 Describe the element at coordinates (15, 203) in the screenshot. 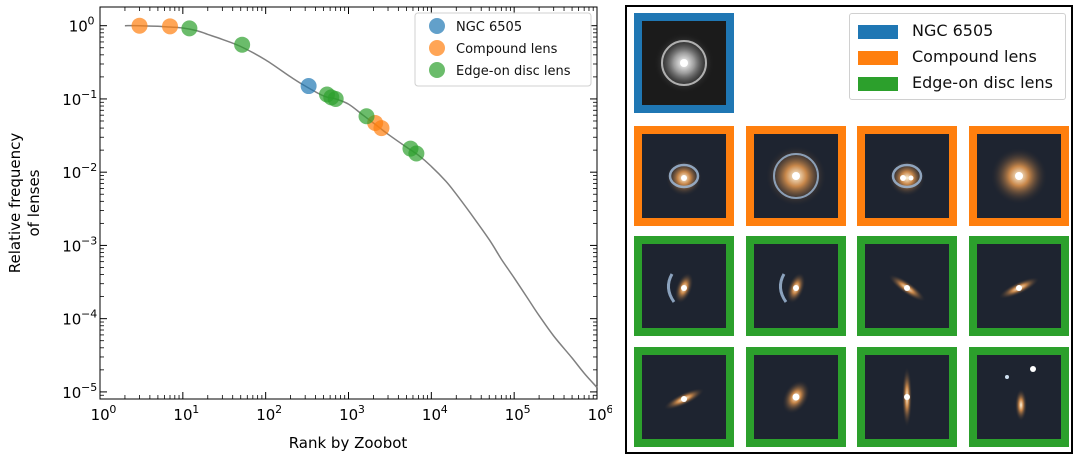

I see `y-axis-label-line-1: Relative frequency` at that location.